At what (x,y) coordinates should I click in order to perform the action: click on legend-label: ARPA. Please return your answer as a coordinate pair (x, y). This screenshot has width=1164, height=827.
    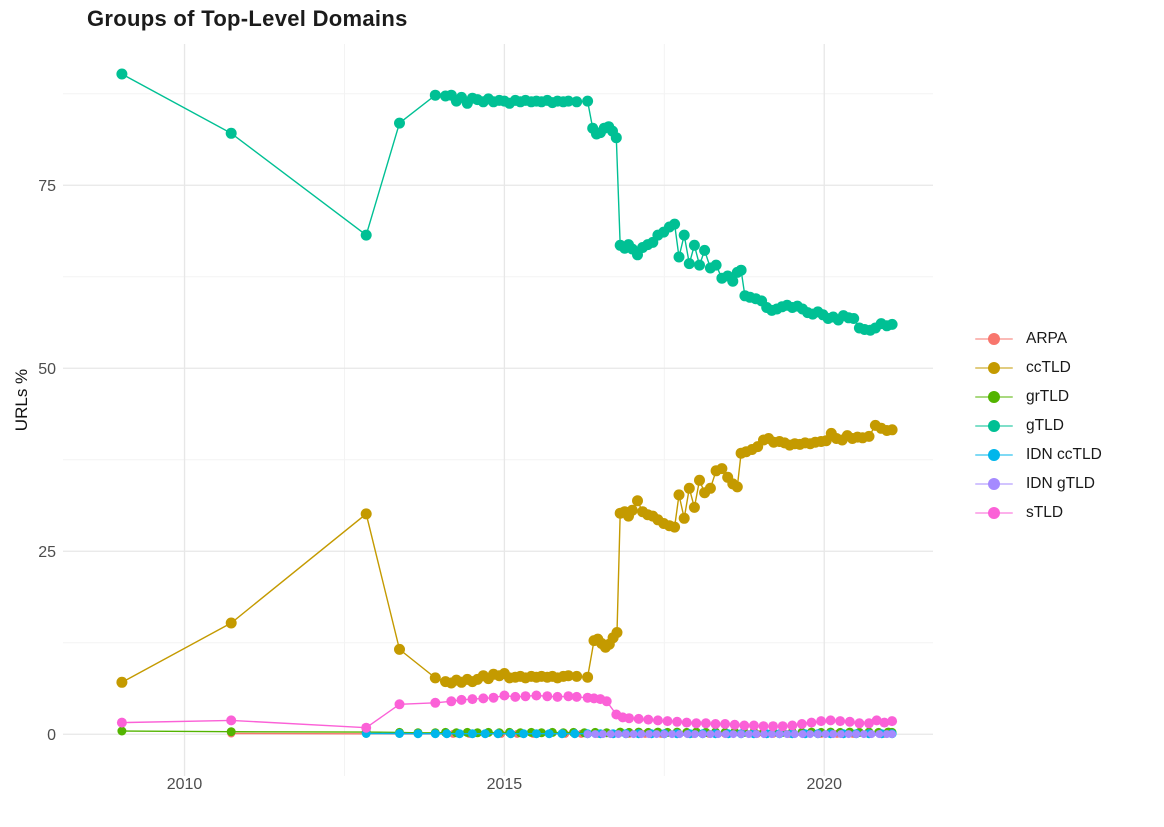
    Looking at the image, I should click on (1047, 338).